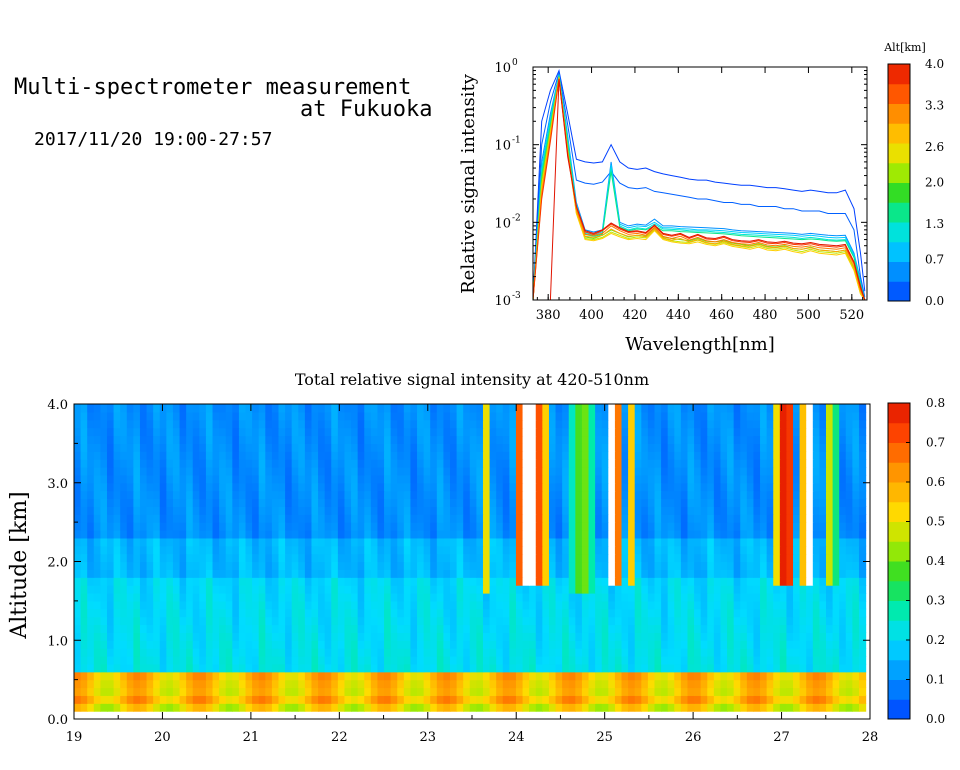 The image size is (960, 770). What do you see at coordinates (162, 737) in the screenshot?
I see `heatmap-x-tick-label: 20` at bounding box center [162, 737].